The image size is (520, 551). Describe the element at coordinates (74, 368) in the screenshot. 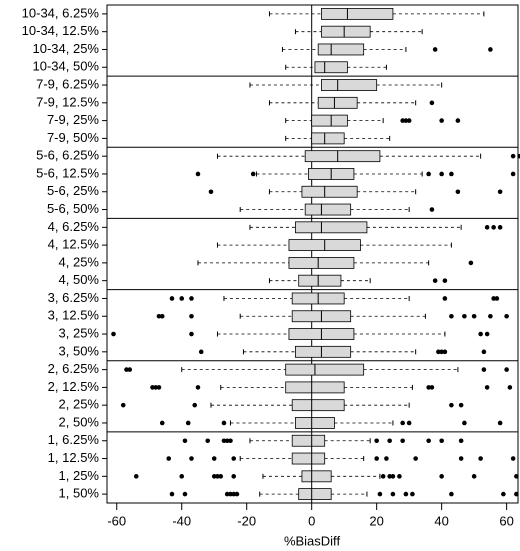

I see `y-tick-label: 2, 6.25%` at that location.